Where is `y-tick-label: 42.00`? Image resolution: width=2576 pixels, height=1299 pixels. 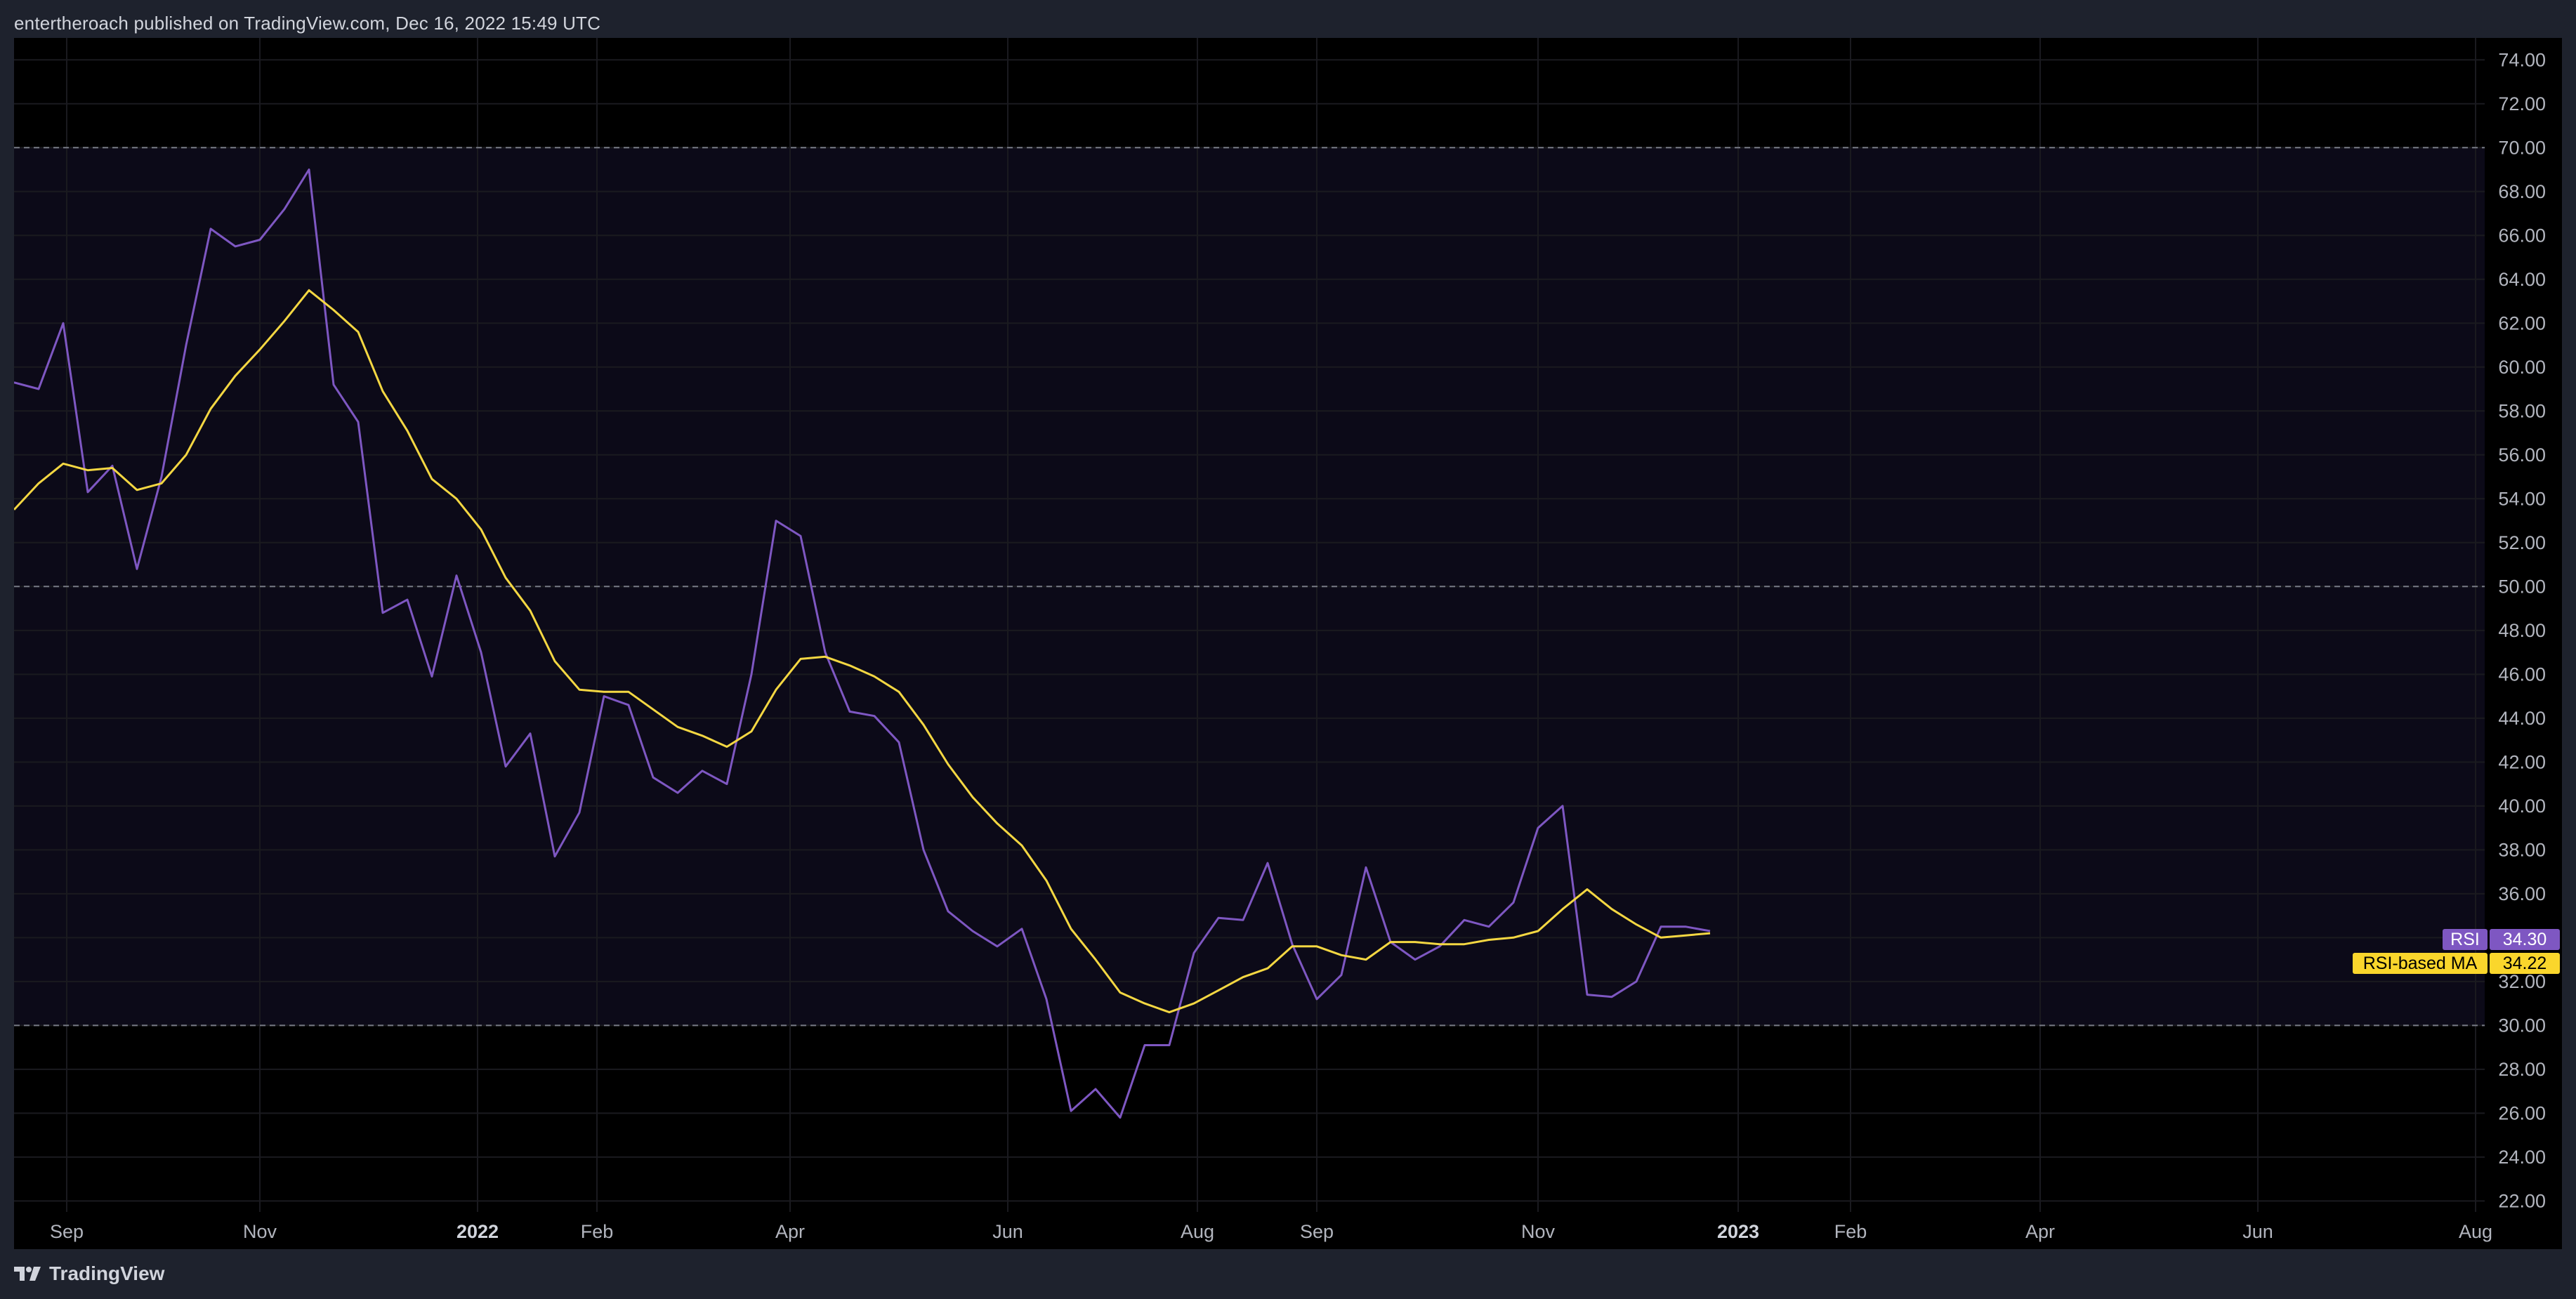 y-tick-label: 42.00 is located at coordinates (2522, 762).